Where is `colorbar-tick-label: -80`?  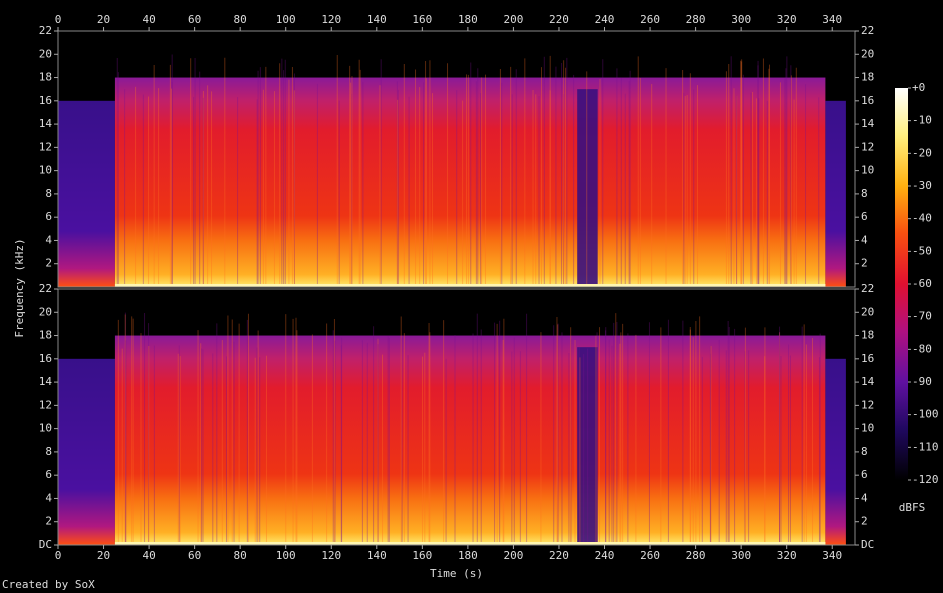
colorbar-tick-label: -80 is located at coordinates (922, 348).